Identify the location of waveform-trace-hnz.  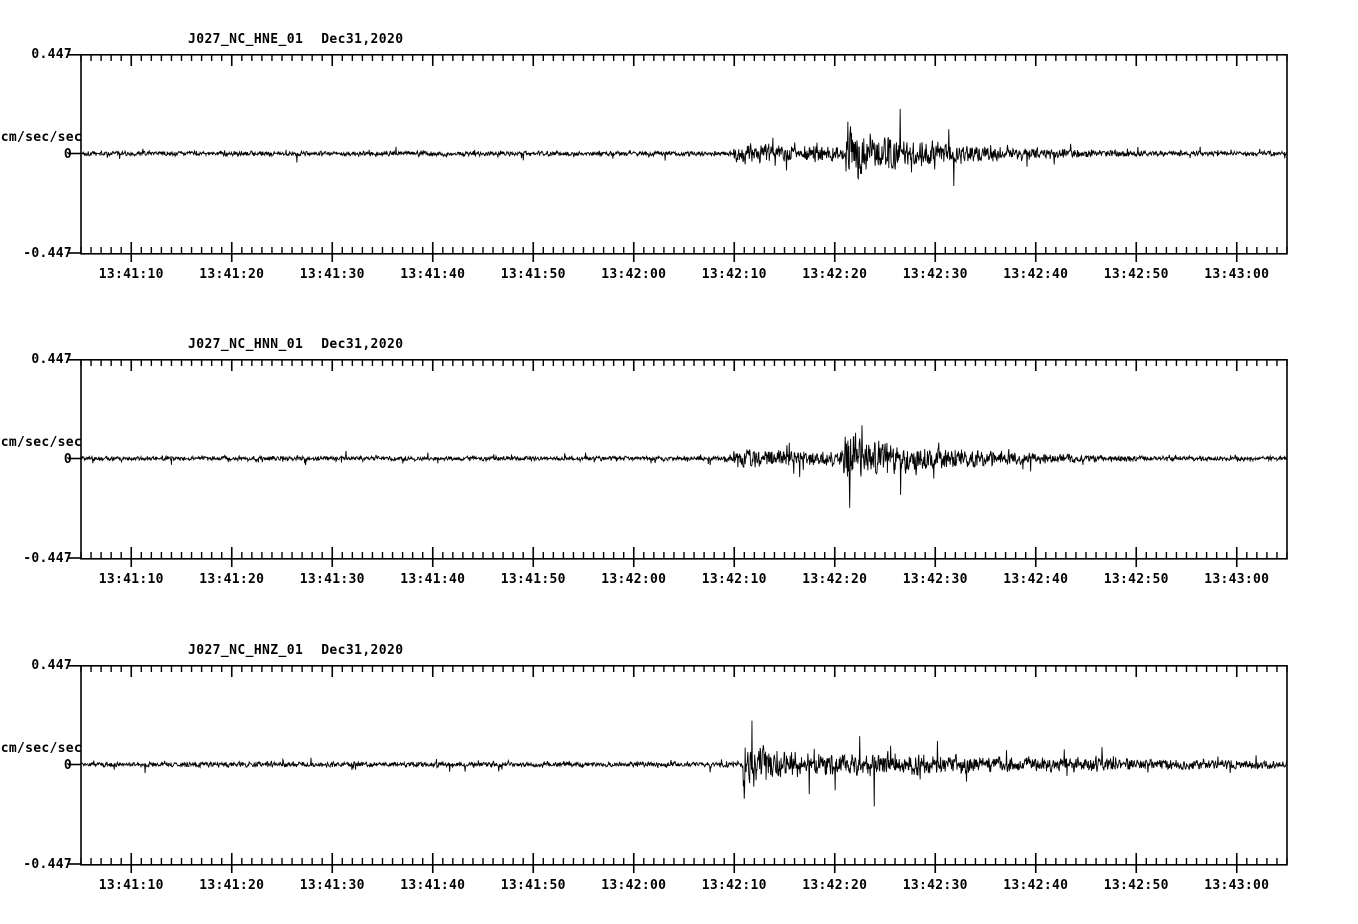
(684, 763).